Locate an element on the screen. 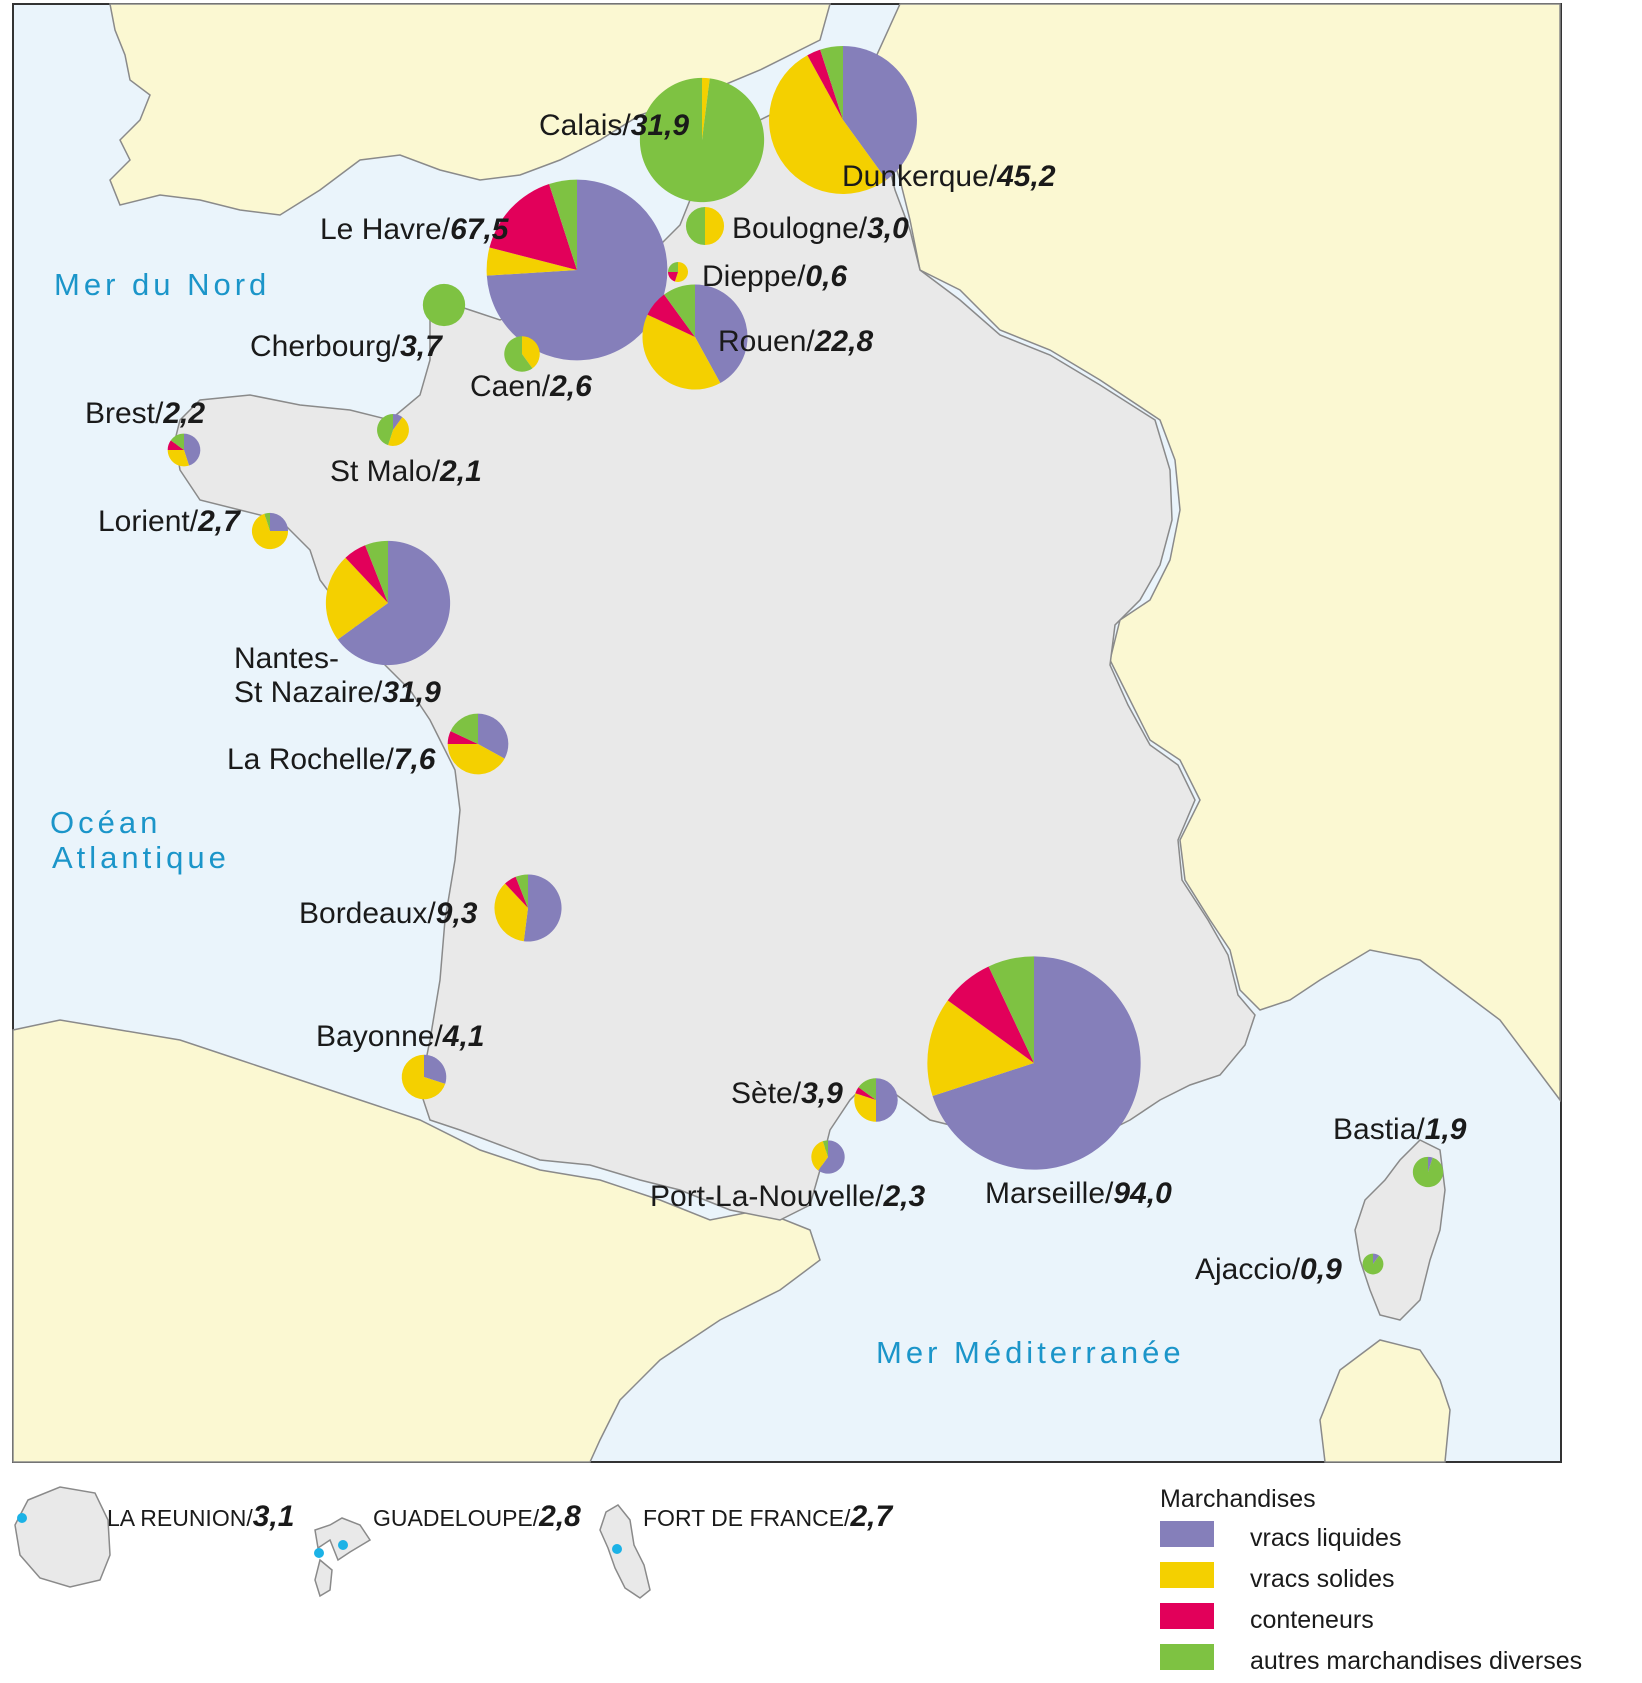 Image resolution: width=1642 pixels, height=1683 pixels. pie-lorient is located at coordinates (270, 531).